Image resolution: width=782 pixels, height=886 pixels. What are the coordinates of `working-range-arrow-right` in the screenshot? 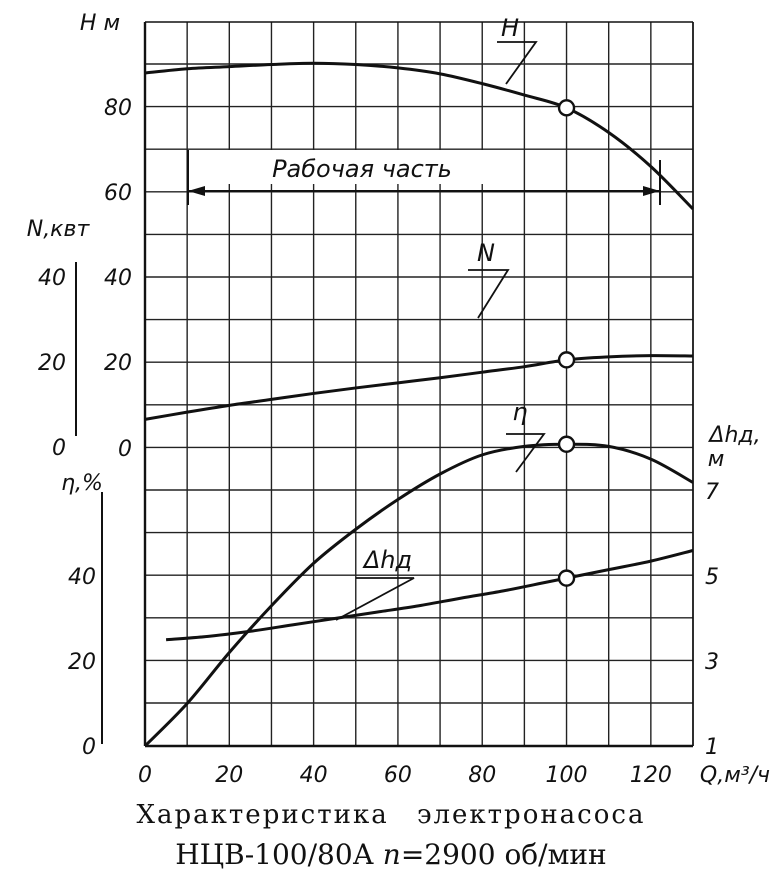 It's located at (651, 191).